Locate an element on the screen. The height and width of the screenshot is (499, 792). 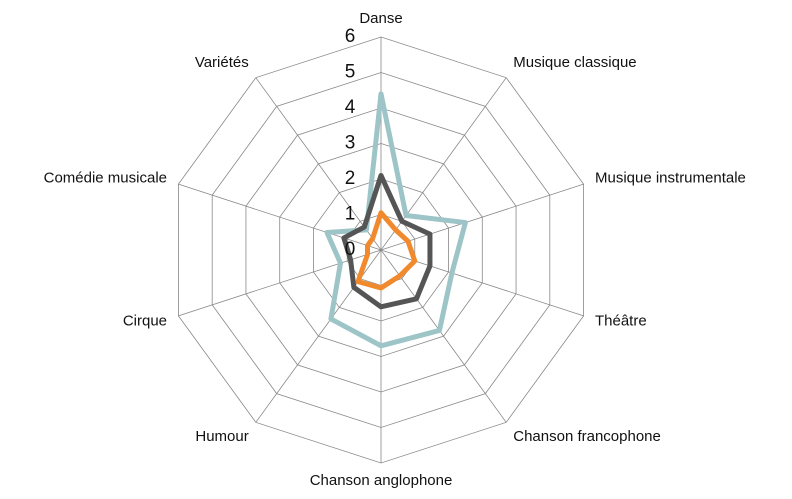
r-tick-label: 4 is located at coordinates (350, 107).